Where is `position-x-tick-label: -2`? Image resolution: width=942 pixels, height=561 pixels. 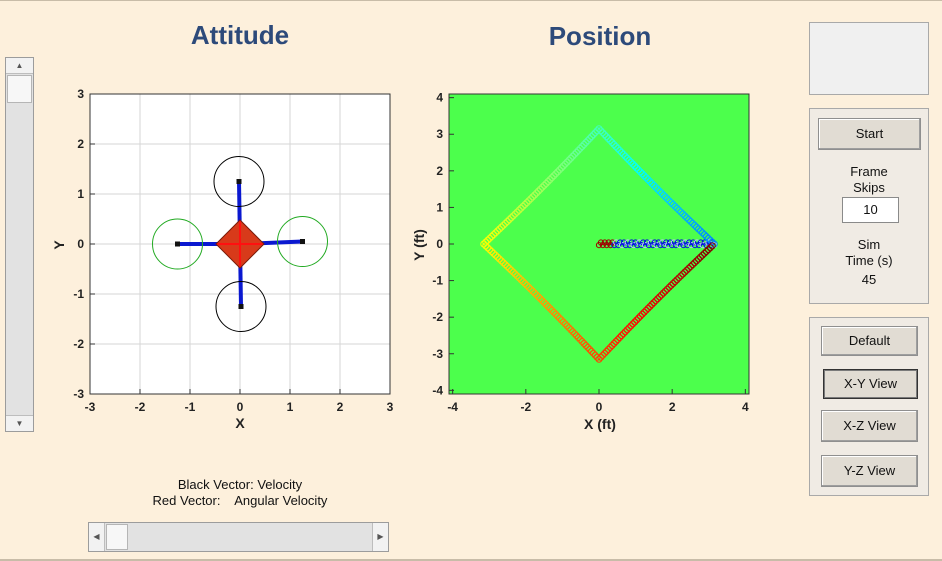 position-x-tick-label: -2 is located at coordinates (525, 407).